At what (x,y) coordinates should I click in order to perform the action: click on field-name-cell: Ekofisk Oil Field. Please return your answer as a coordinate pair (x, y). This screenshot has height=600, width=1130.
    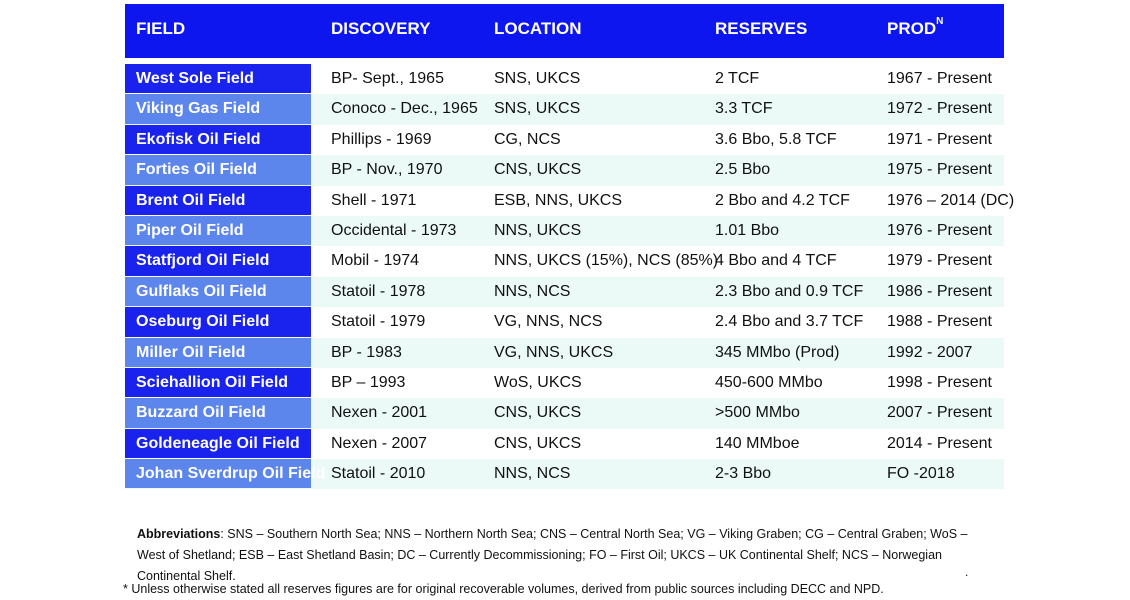
    Looking at the image, I should click on (218, 139).